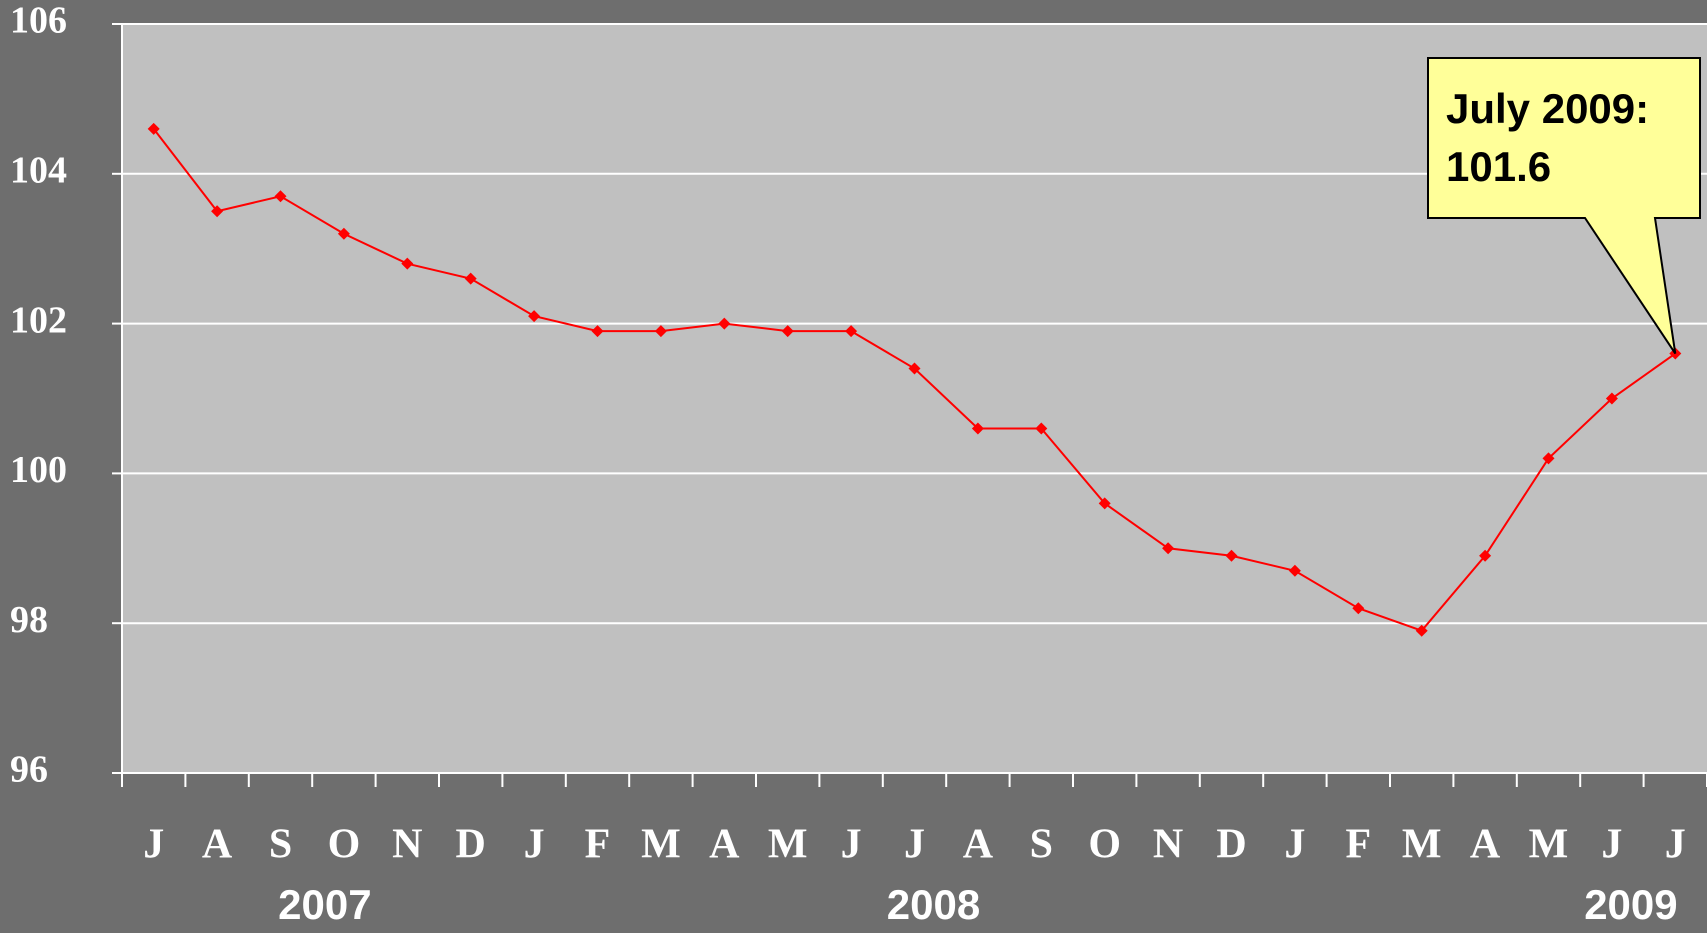 The height and width of the screenshot is (933, 1707). Describe the element at coordinates (324, 904) in the screenshot. I see `year-label: 2007` at that location.